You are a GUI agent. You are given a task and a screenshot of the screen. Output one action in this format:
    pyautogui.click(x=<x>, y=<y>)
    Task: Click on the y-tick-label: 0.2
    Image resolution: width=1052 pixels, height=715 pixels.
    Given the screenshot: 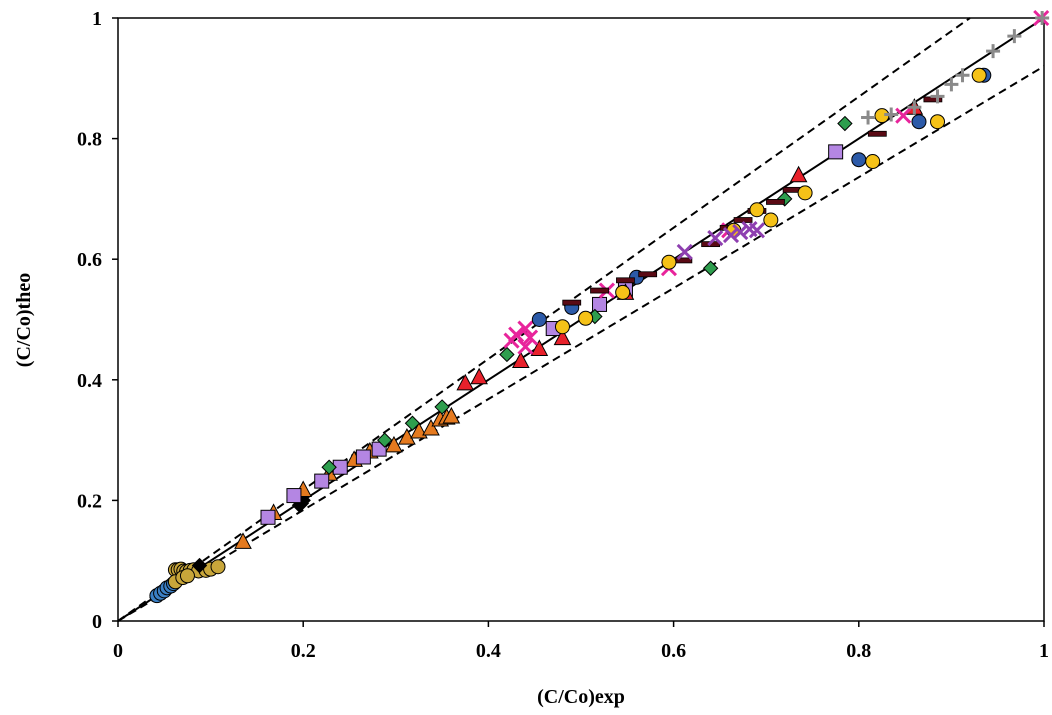 What is the action you would take?
    pyautogui.click(x=89, y=501)
    